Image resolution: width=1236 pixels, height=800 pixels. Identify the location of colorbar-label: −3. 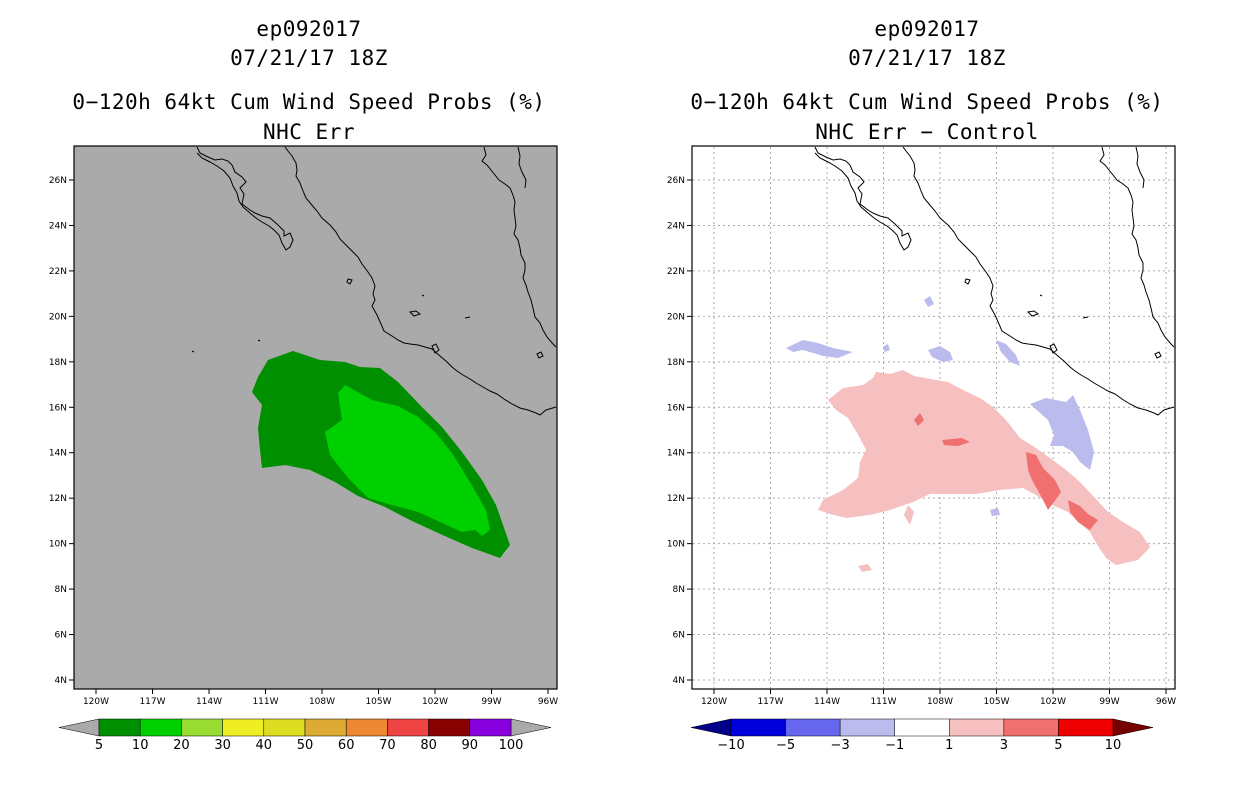
(840, 745).